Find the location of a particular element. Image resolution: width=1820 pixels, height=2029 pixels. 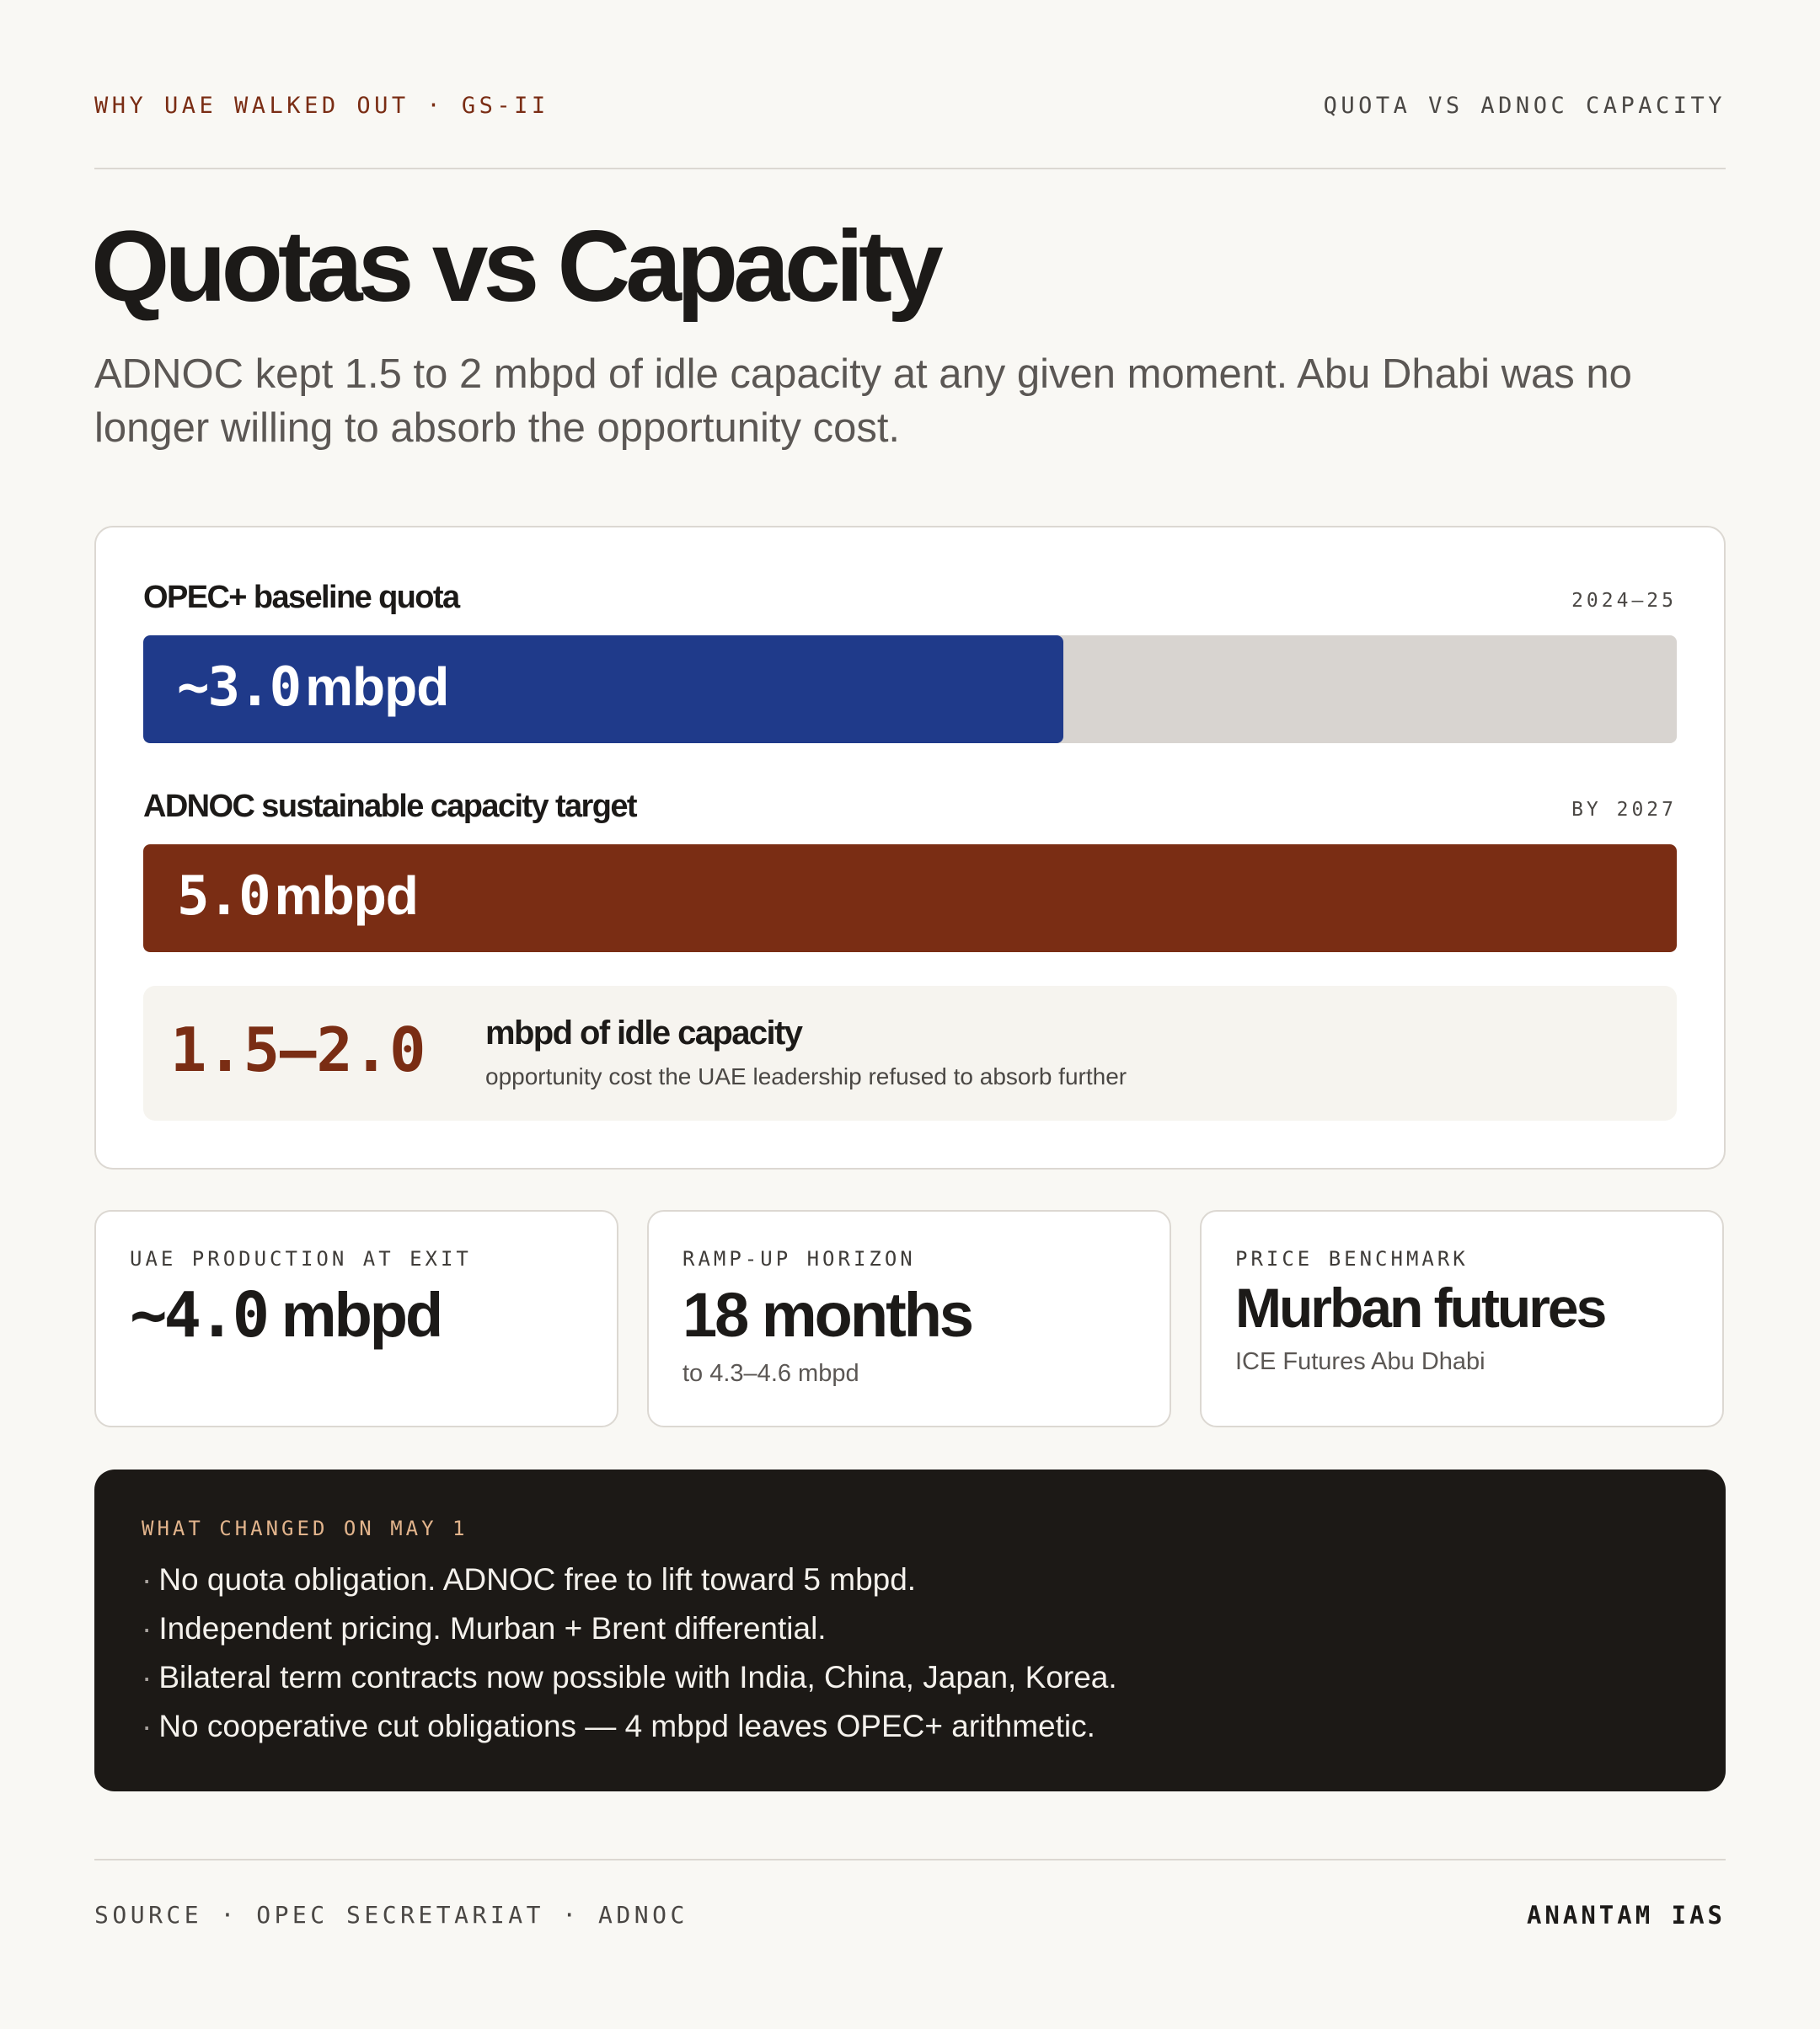

stat-label: UAE PRODUCTION AT EXIT is located at coordinates (301, 1259).